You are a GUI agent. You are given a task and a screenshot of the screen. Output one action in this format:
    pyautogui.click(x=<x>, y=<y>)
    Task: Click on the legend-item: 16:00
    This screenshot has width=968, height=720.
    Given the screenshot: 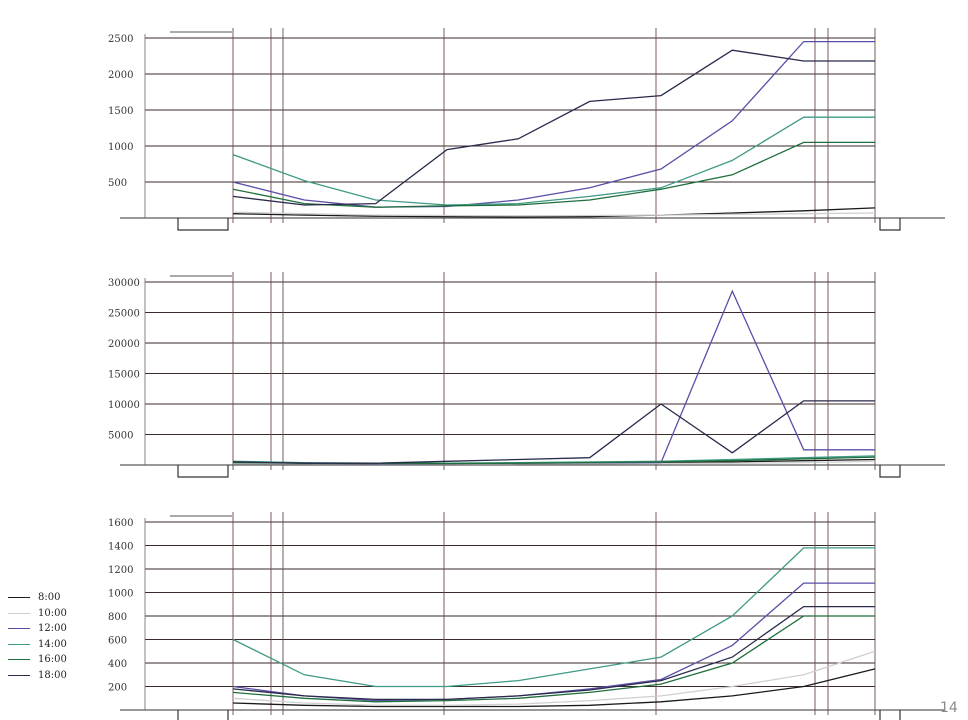 What is the action you would take?
    pyautogui.click(x=53, y=660)
    